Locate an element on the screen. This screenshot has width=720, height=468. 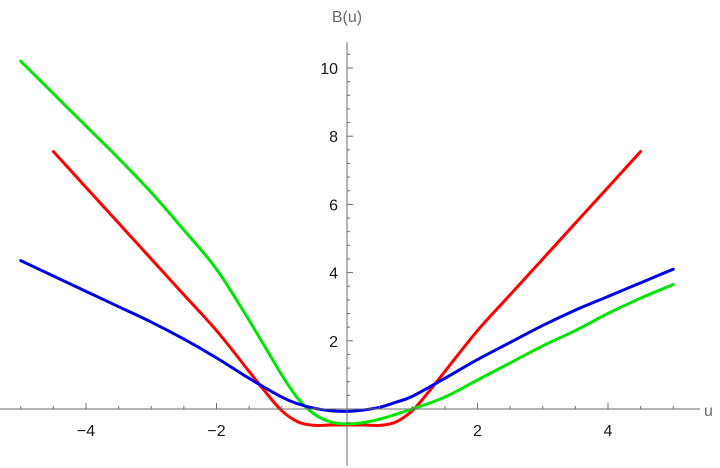
y-tick-label: 10 is located at coordinates (329, 69).